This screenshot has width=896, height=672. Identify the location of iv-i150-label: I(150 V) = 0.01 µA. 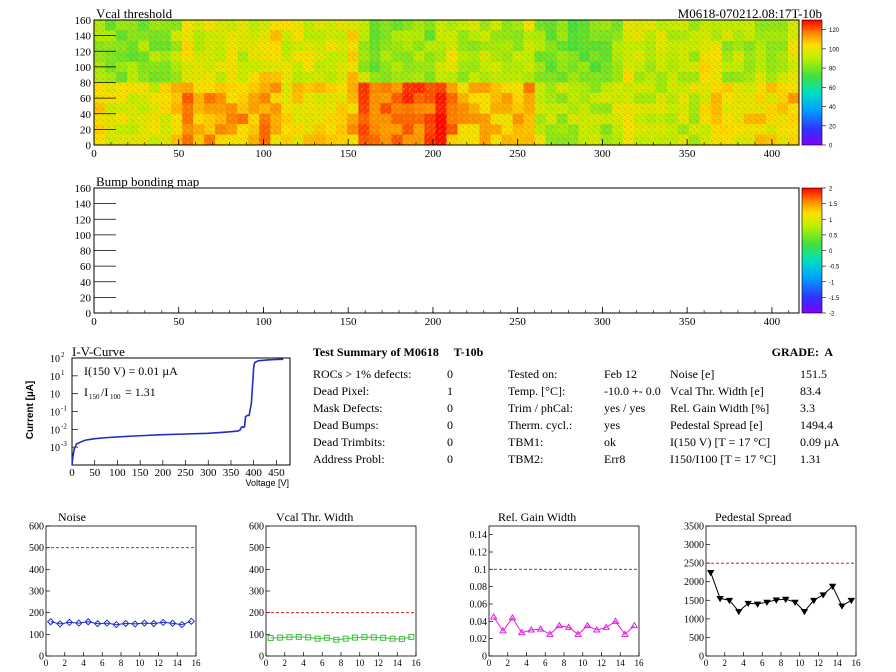
(131, 371).